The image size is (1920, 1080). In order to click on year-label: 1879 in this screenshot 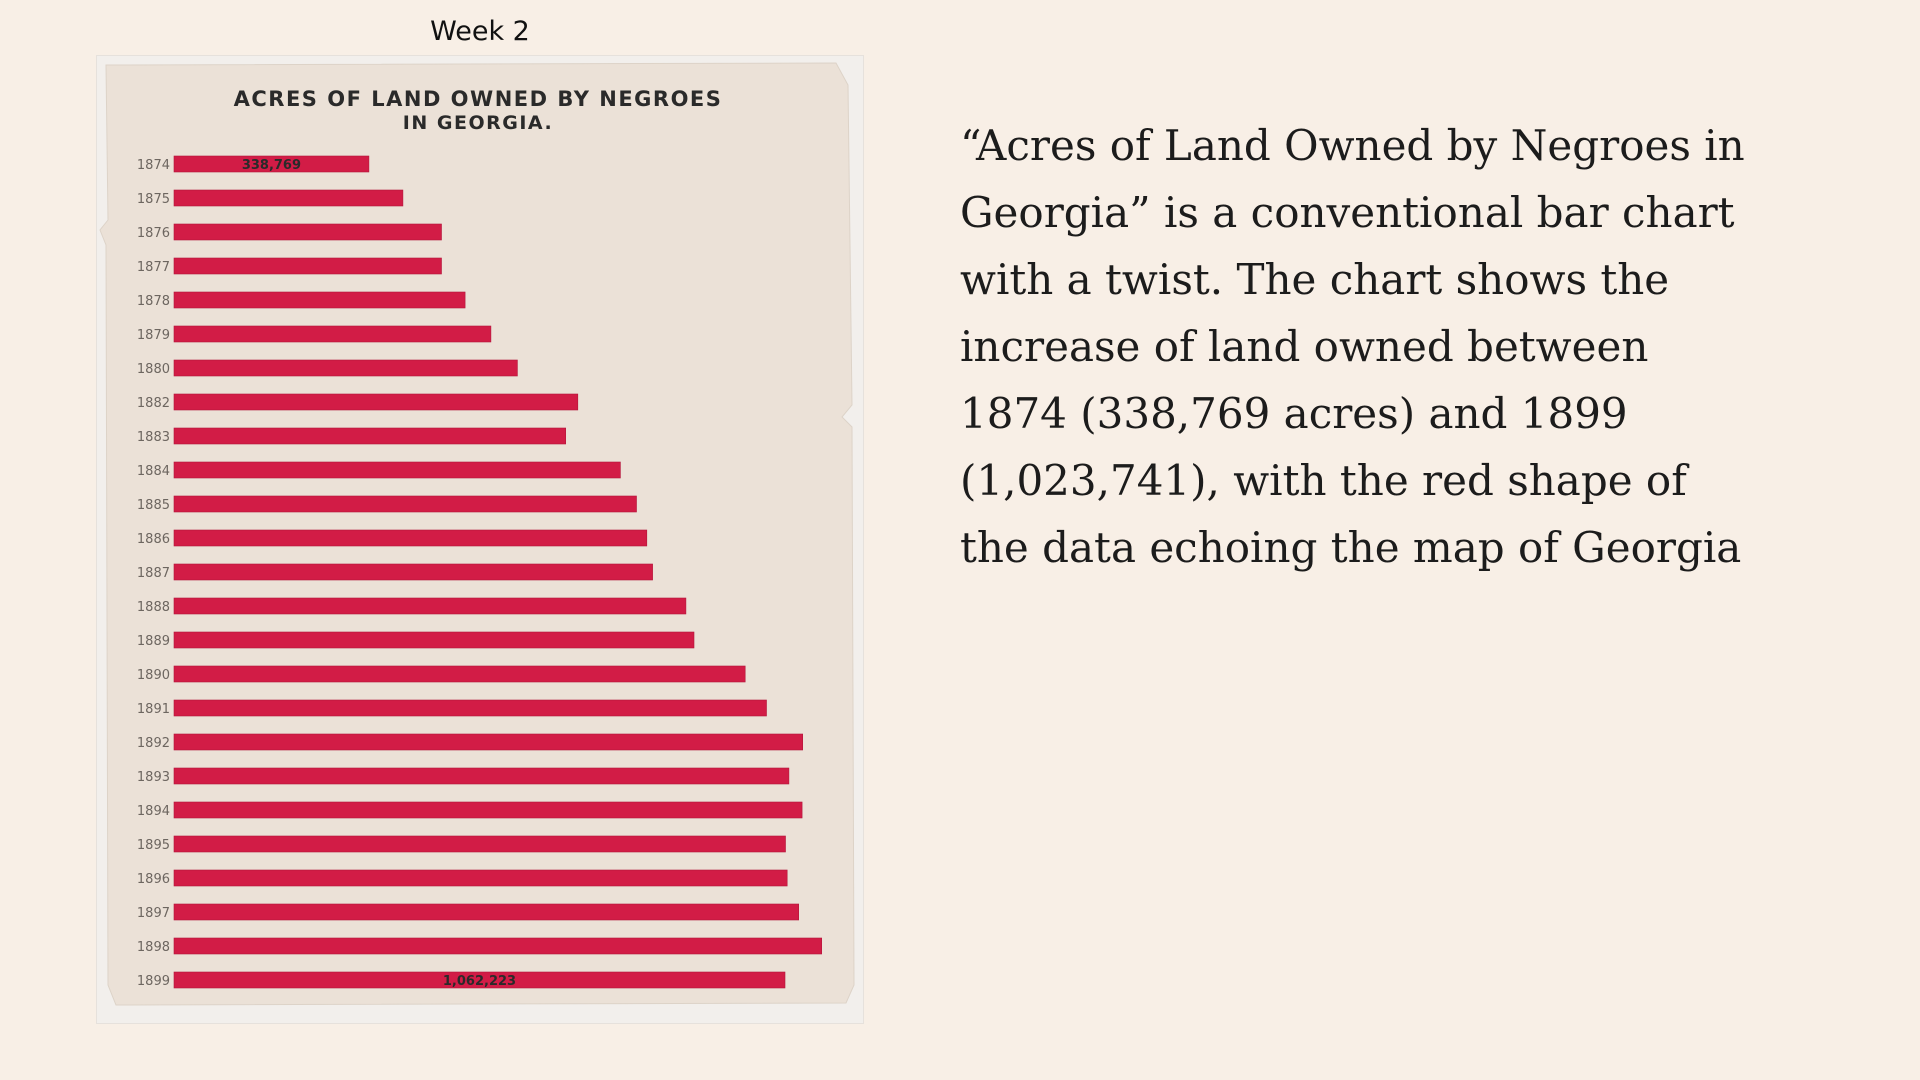, I will do `click(153, 335)`.